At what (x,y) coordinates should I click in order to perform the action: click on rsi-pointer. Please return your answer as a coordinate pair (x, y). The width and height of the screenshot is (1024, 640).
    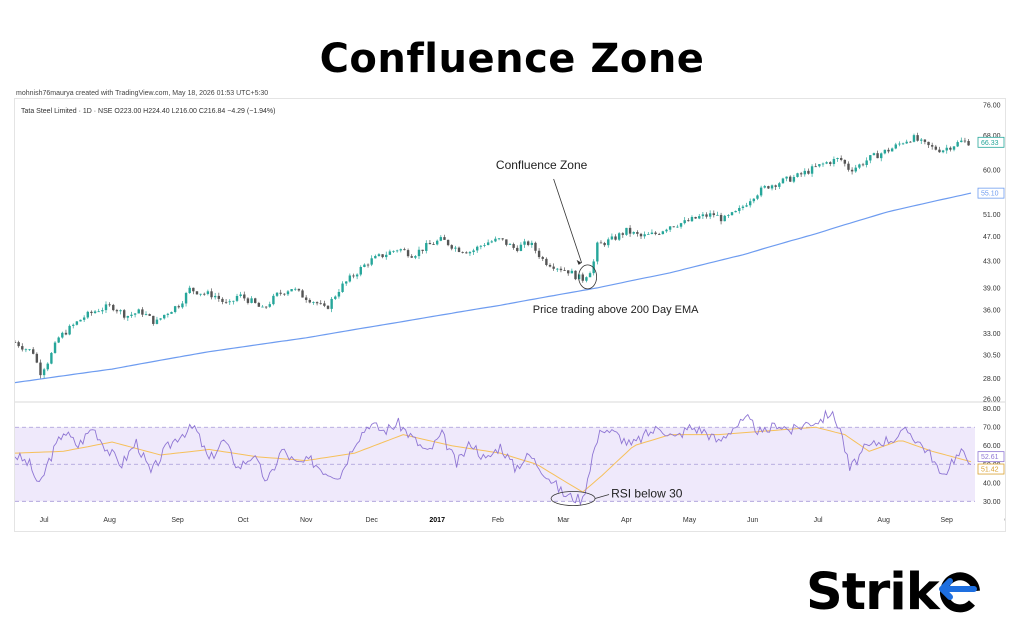
    Looking at the image, I should click on (602, 496).